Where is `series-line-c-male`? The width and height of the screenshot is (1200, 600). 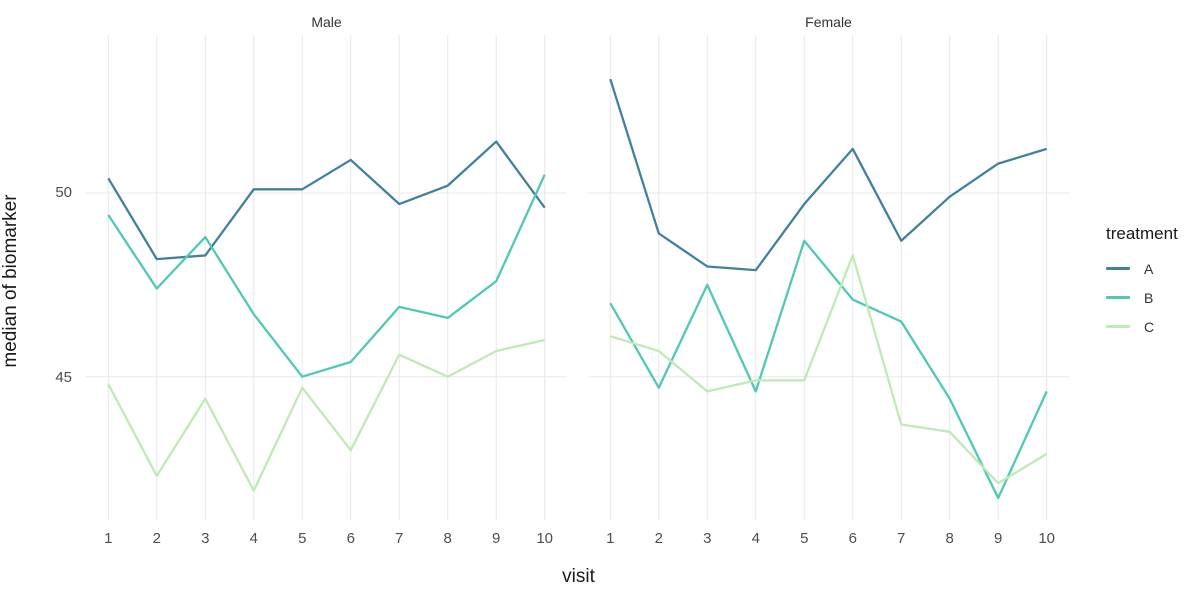
series-line-c-male is located at coordinates (326, 415).